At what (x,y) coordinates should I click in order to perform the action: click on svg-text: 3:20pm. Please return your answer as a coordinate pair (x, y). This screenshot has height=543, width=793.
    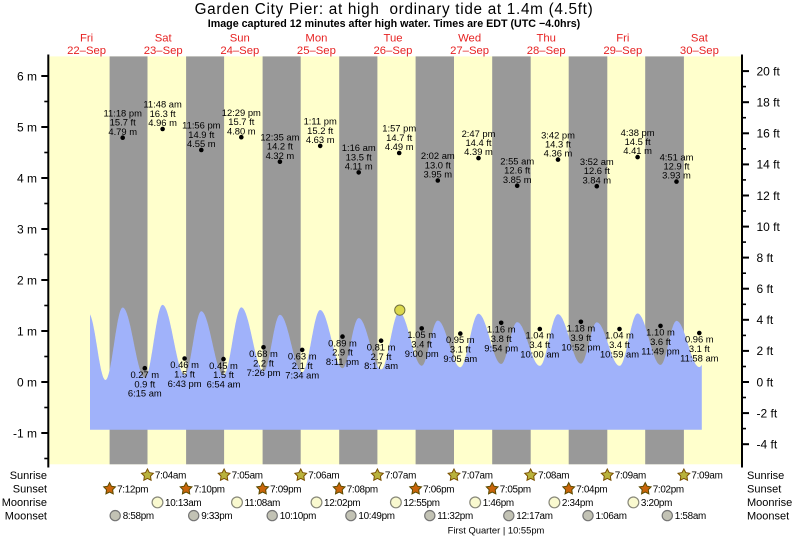
    Looking at the image, I should click on (656, 503).